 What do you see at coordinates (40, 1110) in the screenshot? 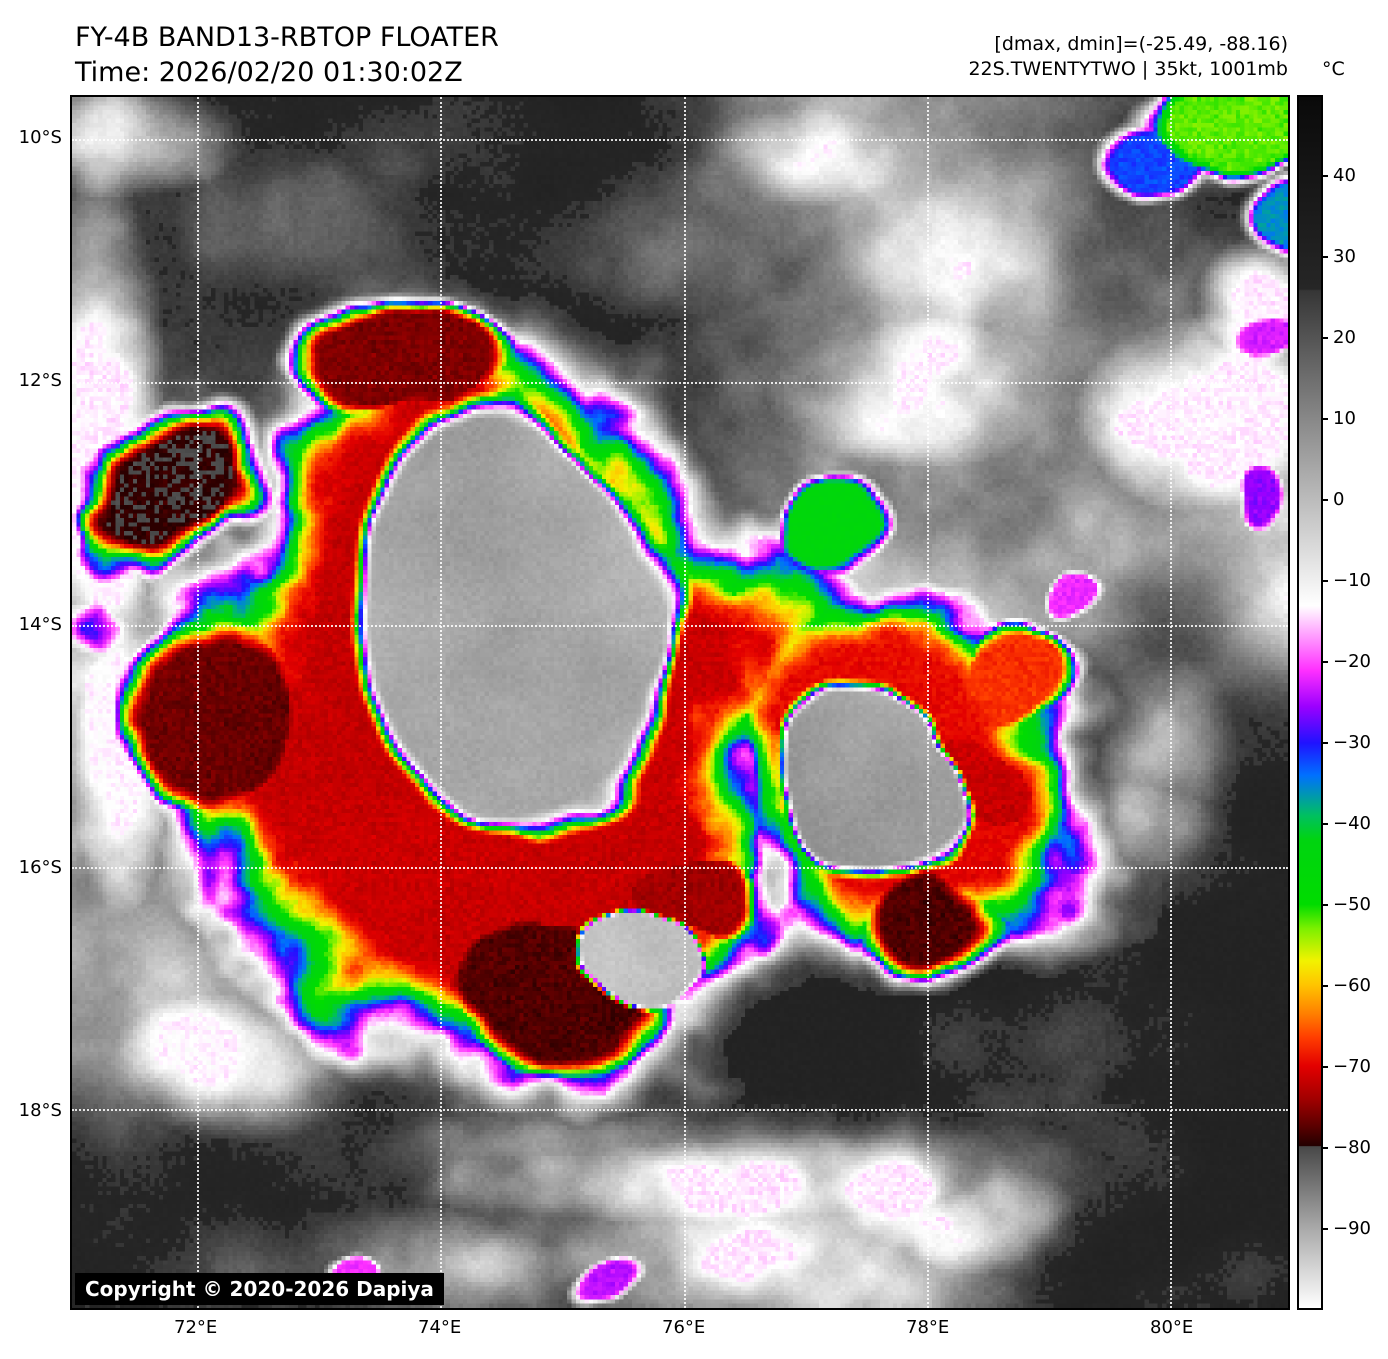
I see `lat-label: 18°S` at bounding box center [40, 1110].